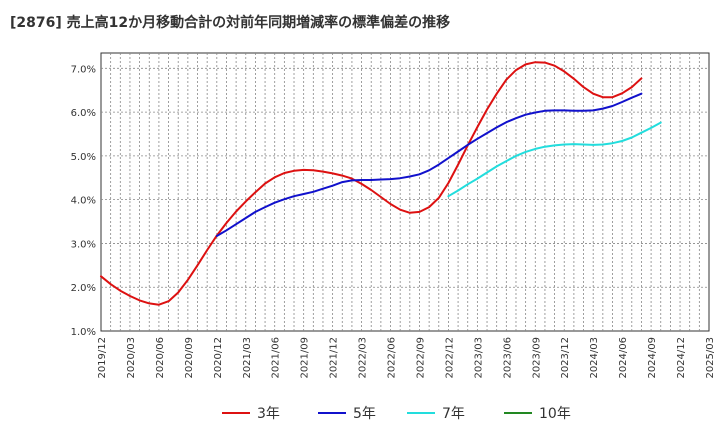 The width and height of the screenshot is (720, 440). What do you see at coordinates (449, 358) in the screenshot?
I see `x-tick-label: 2022/12` at bounding box center [449, 358].